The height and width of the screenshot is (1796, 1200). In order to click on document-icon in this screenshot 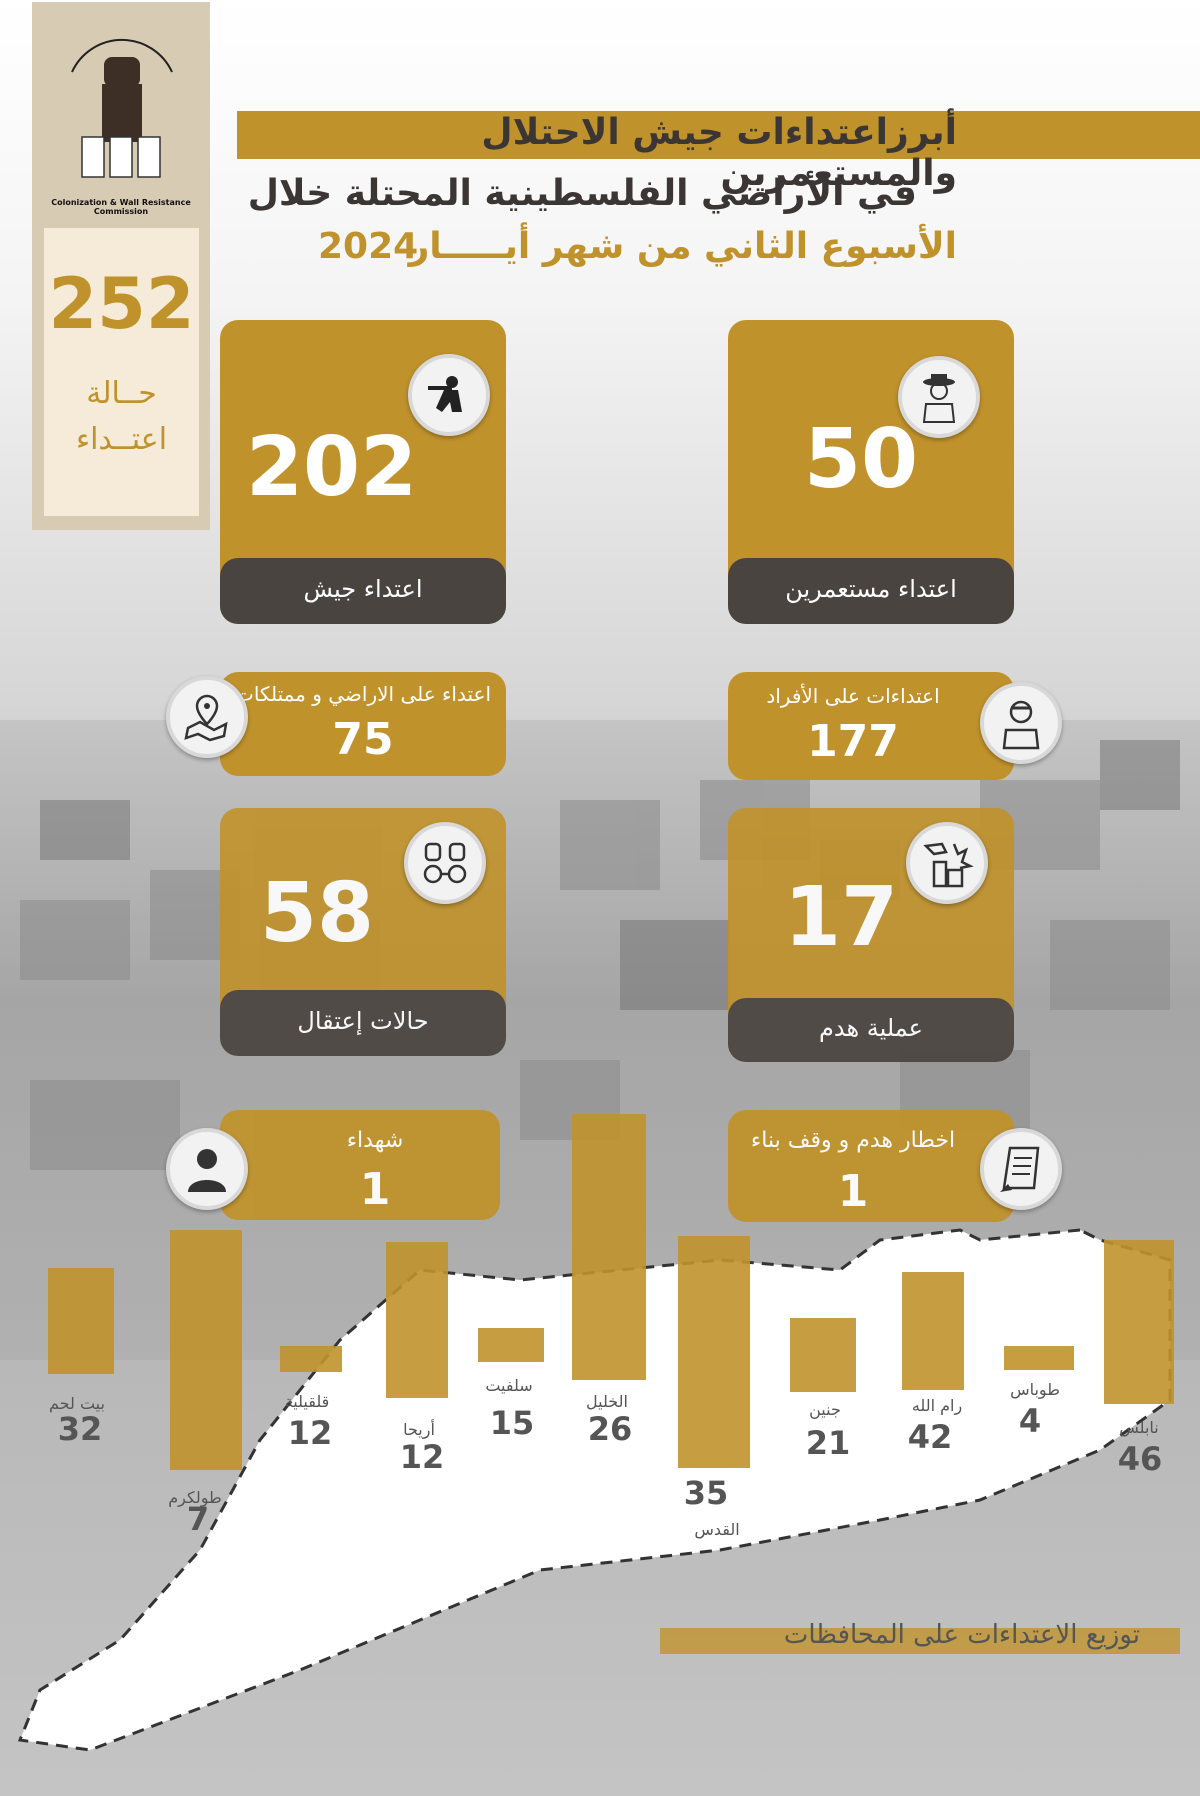, I will do `click(1020, 1169)`.